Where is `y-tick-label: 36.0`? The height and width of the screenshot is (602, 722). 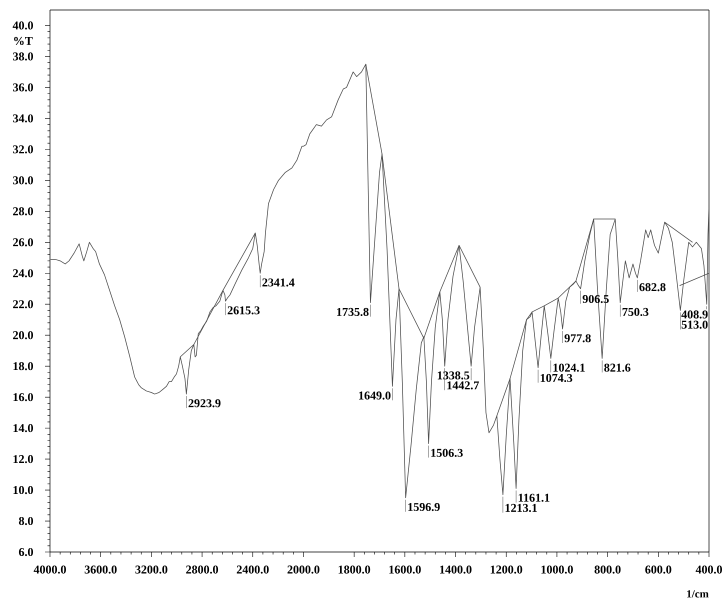
y-tick-label: 36.0 is located at coordinates (23, 87).